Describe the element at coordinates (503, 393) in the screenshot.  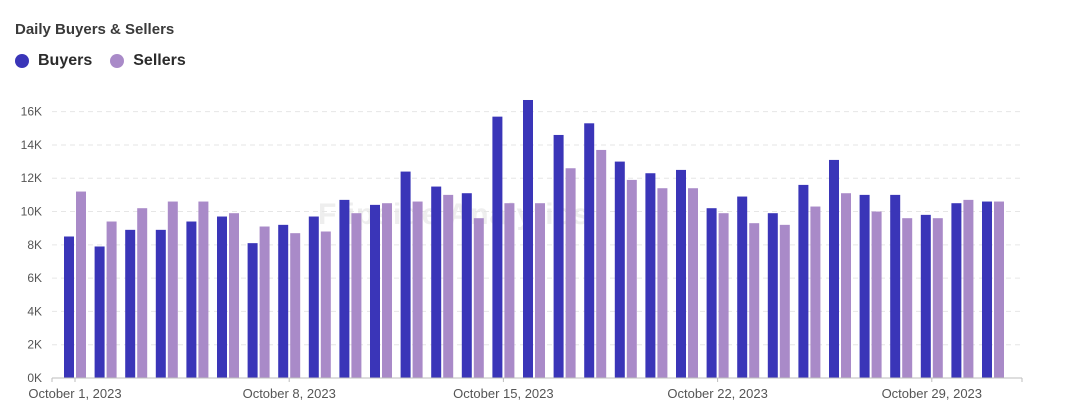
I see `x-tick-label: October 15, 2023` at that location.